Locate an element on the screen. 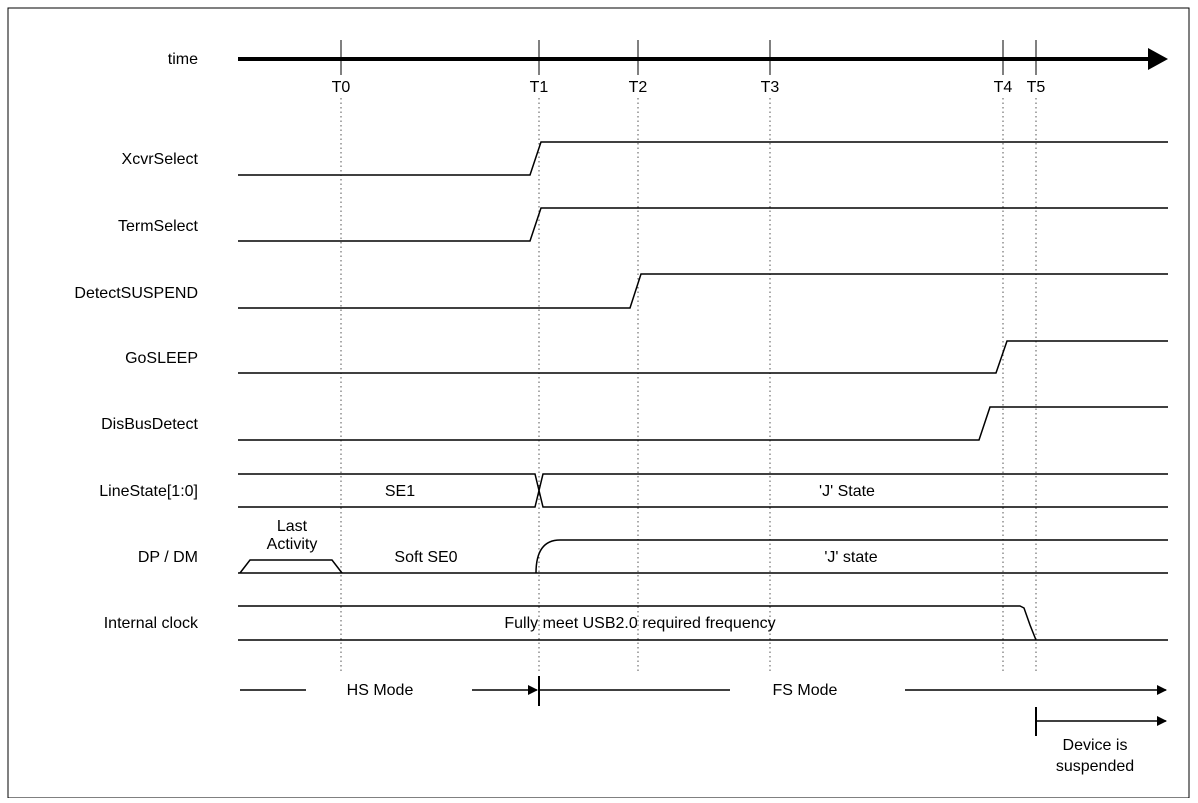 This screenshot has width=1198, height=803. hs-mode-label: HS Mode is located at coordinates (380, 690).